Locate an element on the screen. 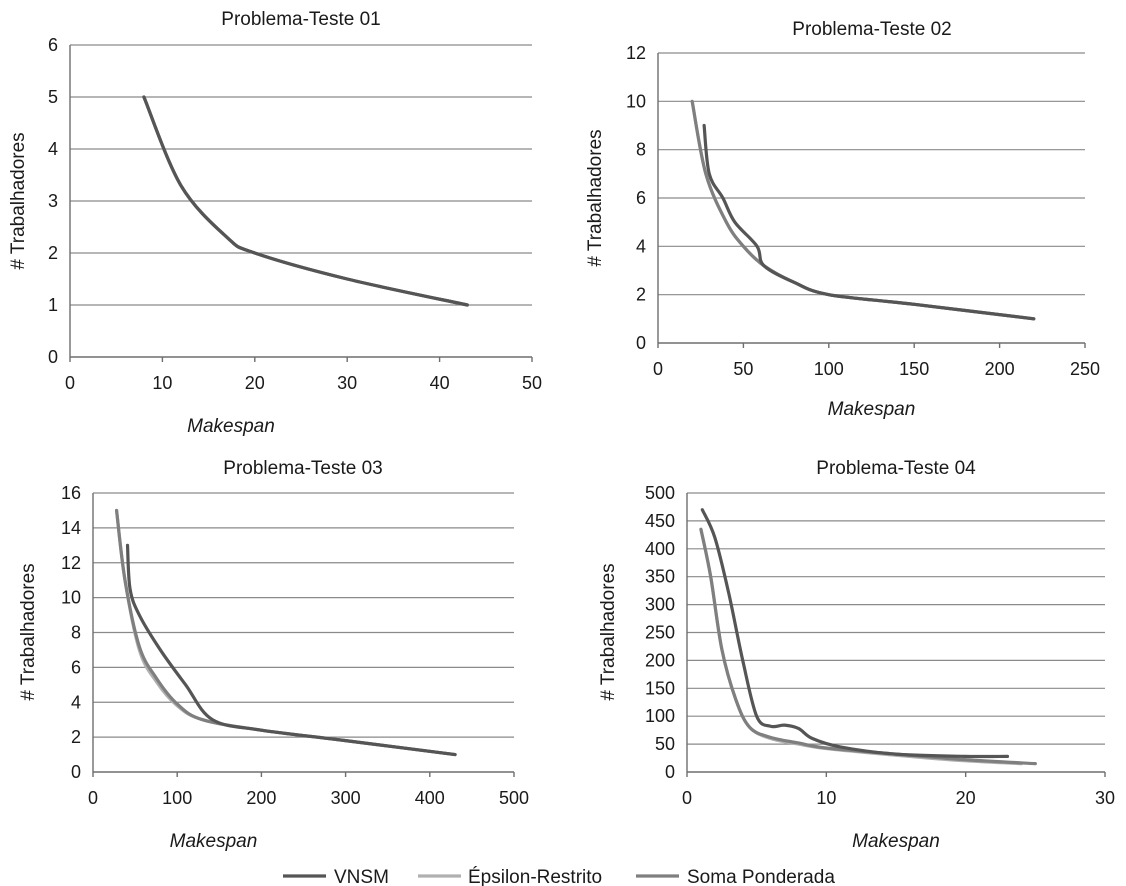 The width and height of the screenshot is (1126, 886). x-tick-label: 300 is located at coordinates (346, 798).